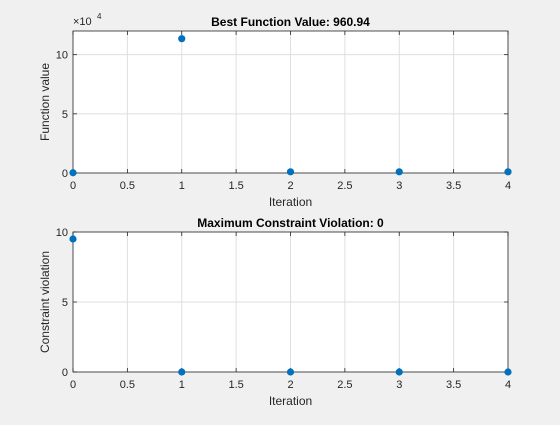 This screenshot has width=560, height=425. Describe the element at coordinates (45, 102) in the screenshot. I see `y-axis-label: Function value` at that location.